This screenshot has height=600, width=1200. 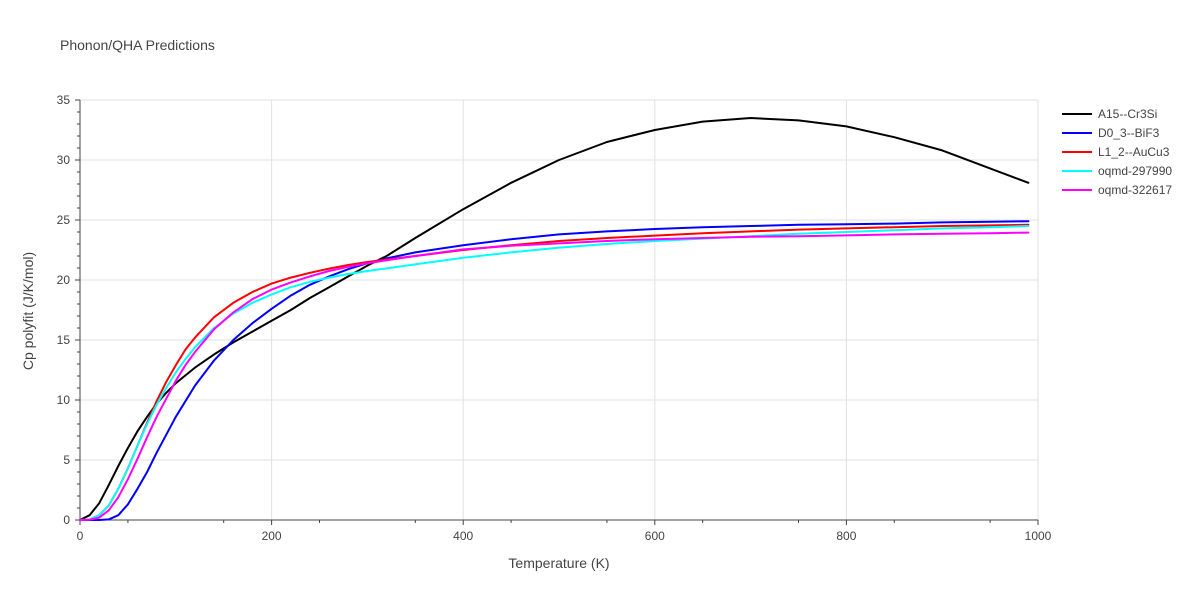 I want to click on y-tick-label: 0, so click(x=66, y=520).